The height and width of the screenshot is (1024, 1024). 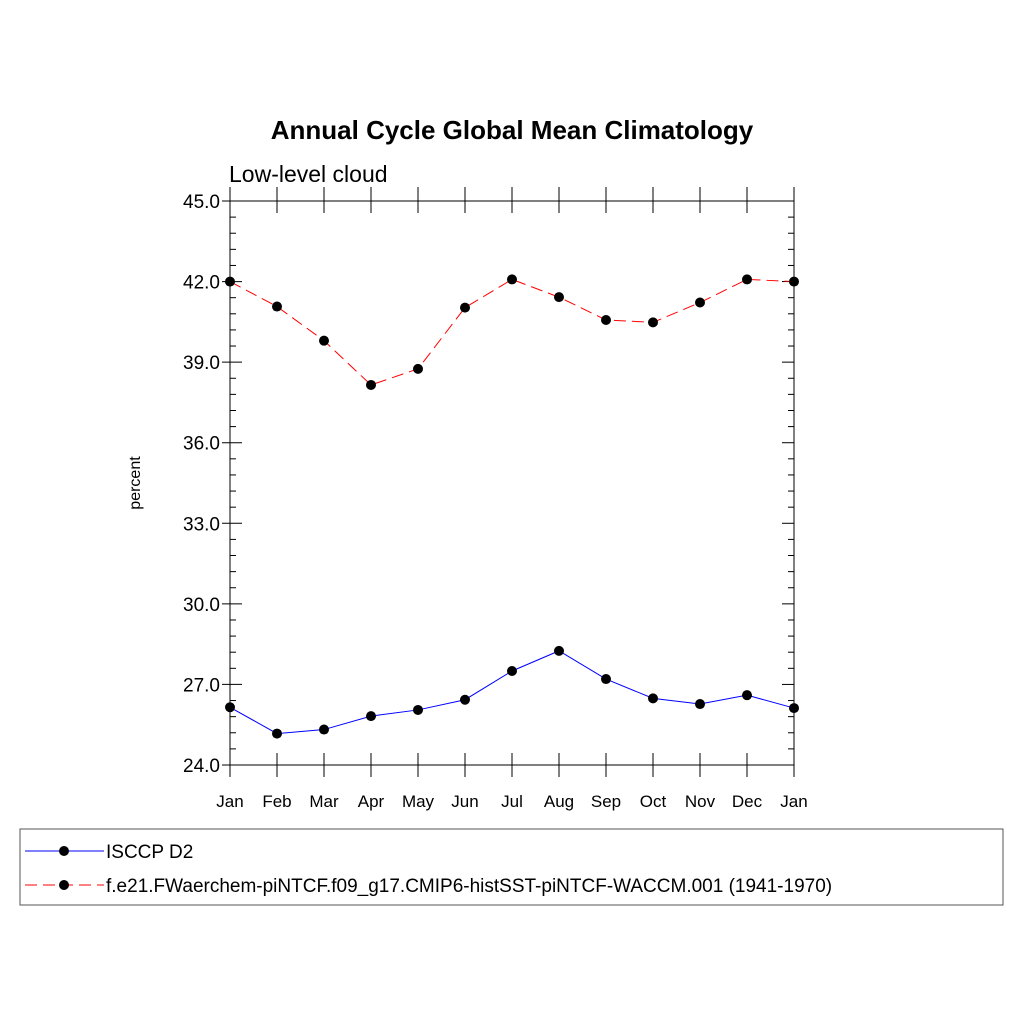 I want to click on y-tick-label: 42.0, so click(x=201, y=283).